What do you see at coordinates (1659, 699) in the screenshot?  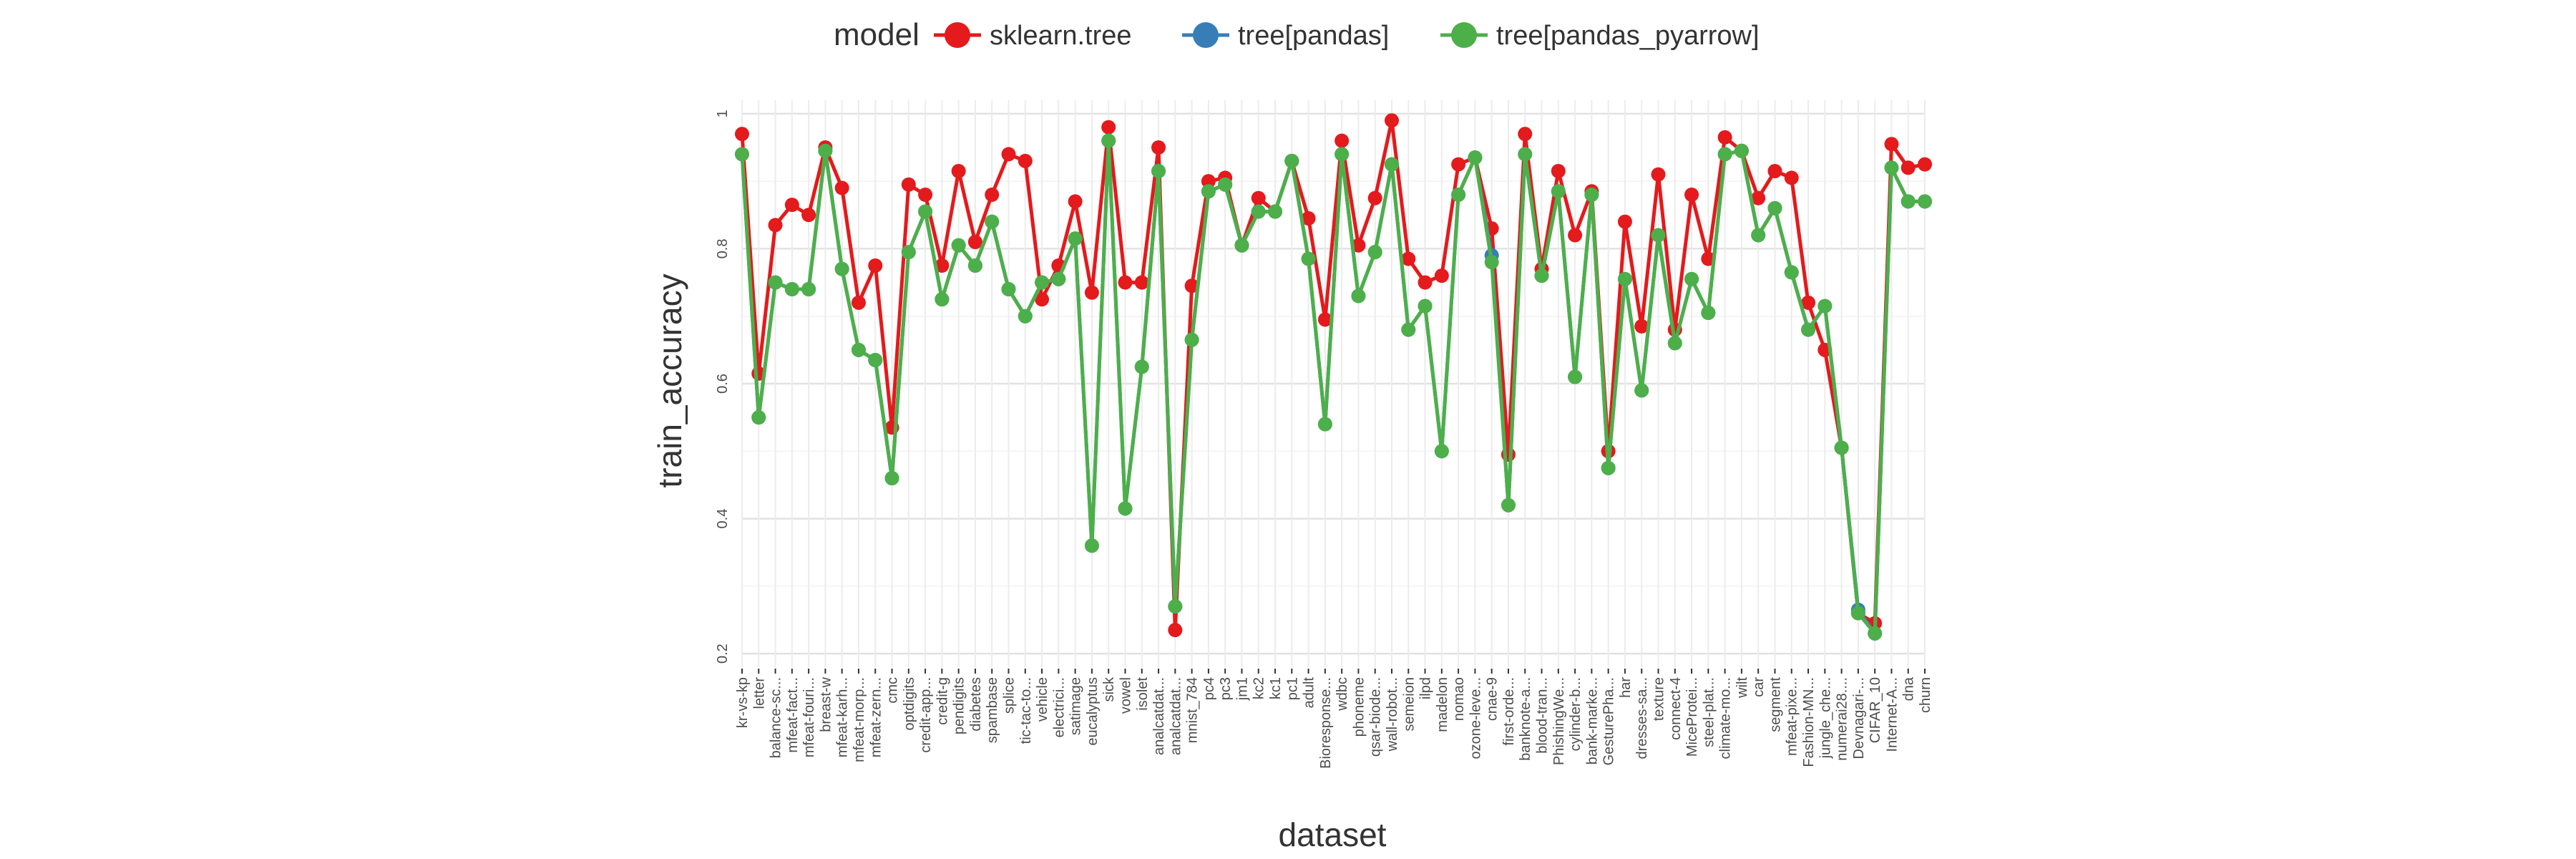 I see `x-tick-label: texture` at bounding box center [1659, 699].